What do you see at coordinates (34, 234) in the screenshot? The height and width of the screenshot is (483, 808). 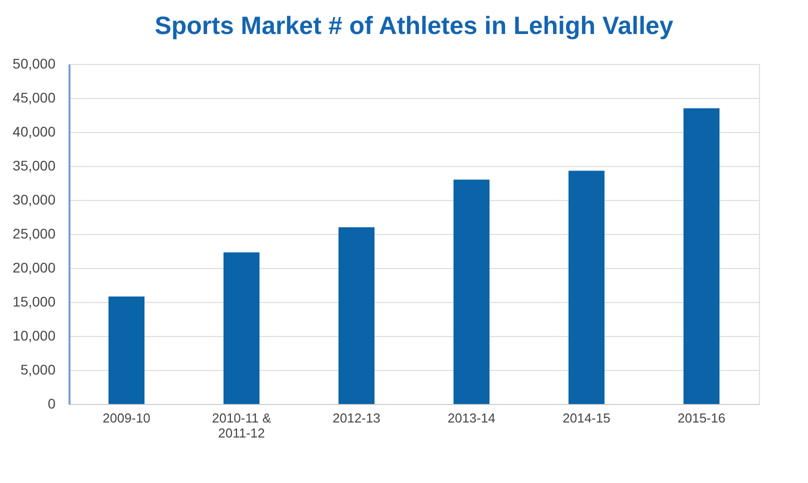 I see `y-tick-label: 25,000` at bounding box center [34, 234].